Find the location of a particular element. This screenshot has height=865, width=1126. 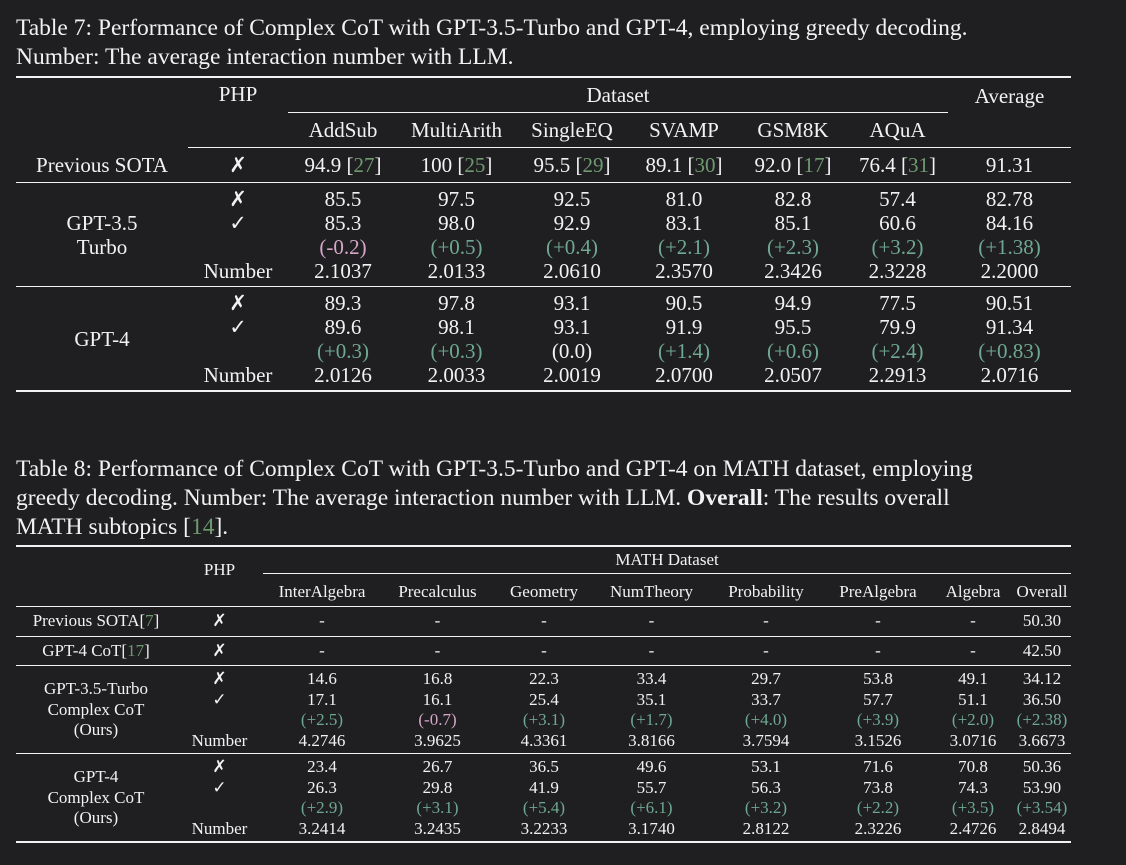

table8-cell: 16.8 16.1 (-0.7) 3.9625 is located at coordinates (437, 709).